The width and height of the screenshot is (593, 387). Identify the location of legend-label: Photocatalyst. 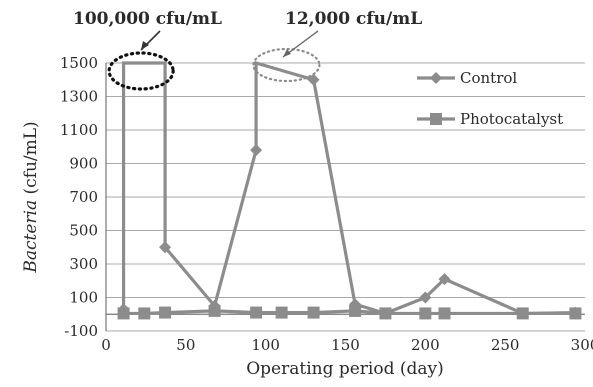
(511, 119).